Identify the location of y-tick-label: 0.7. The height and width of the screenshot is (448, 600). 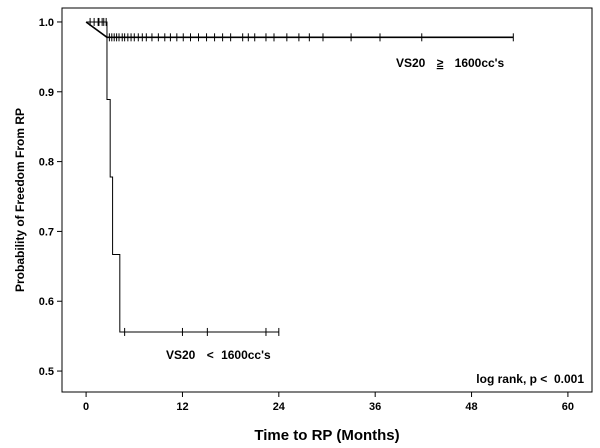
(46, 232).